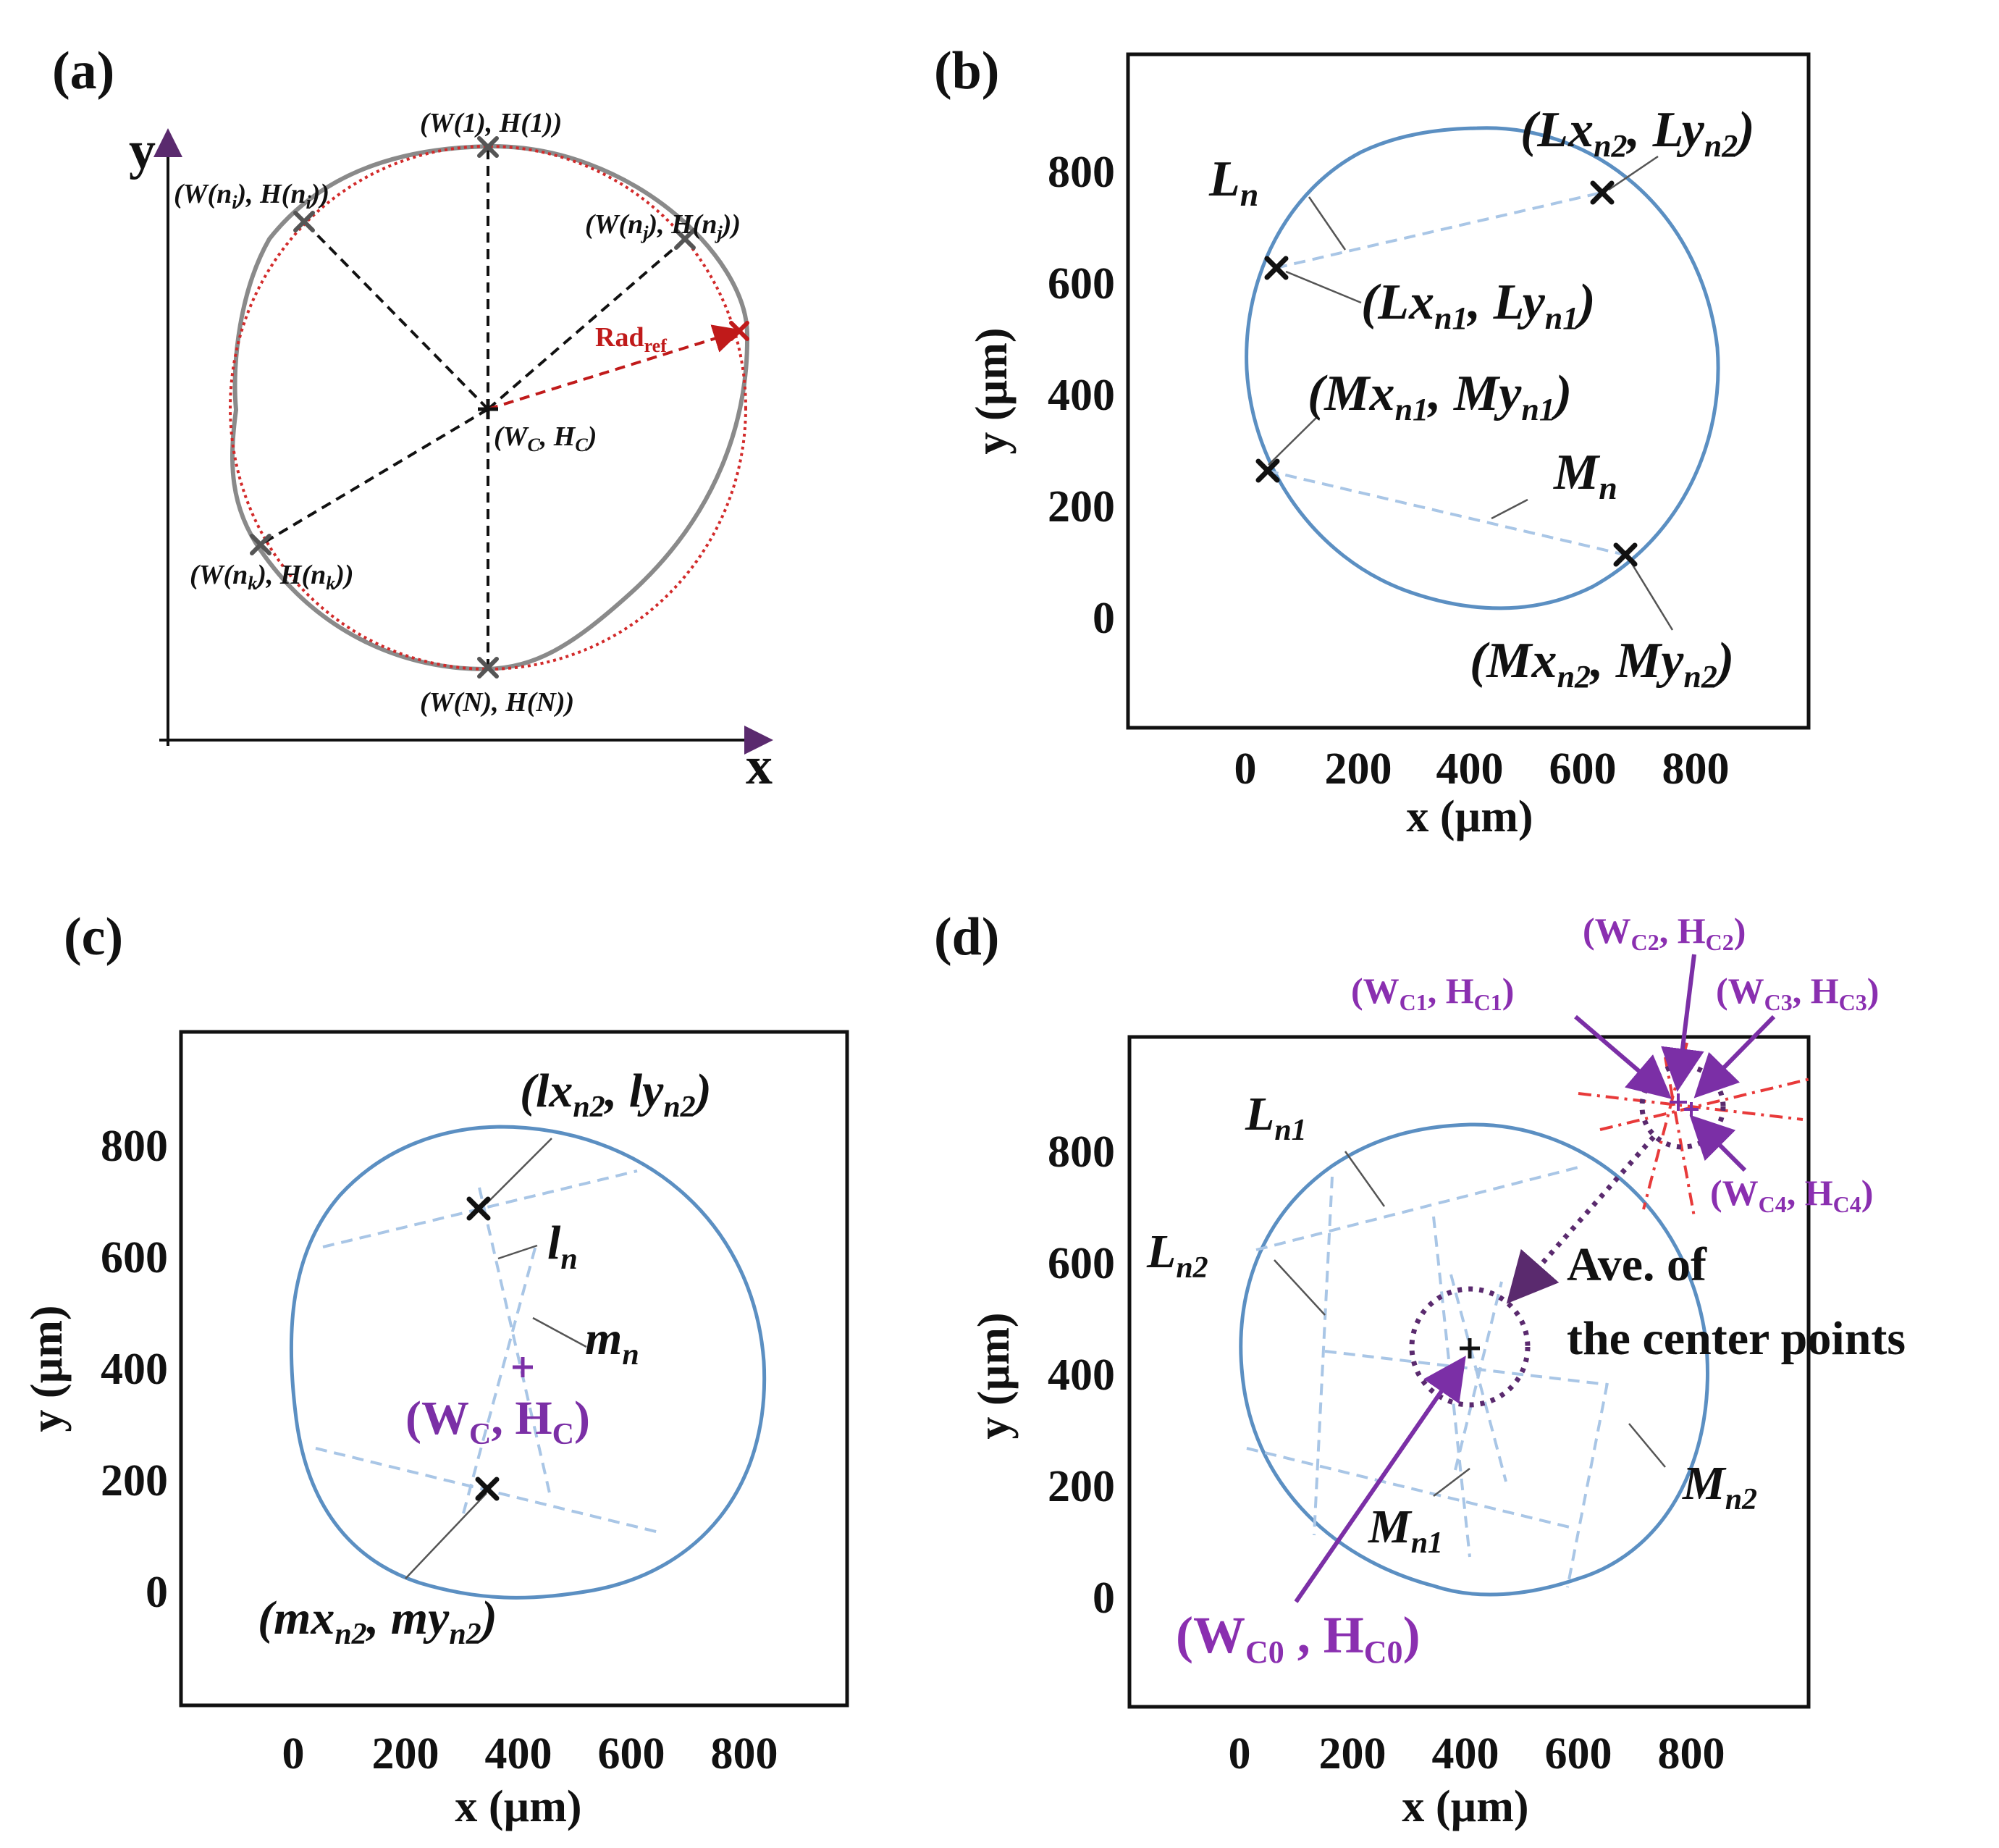 The height and width of the screenshot is (1848, 1999). What do you see at coordinates (1692, 1753) in the screenshot?
I see `panel-d-xtick-800: 800` at bounding box center [1692, 1753].